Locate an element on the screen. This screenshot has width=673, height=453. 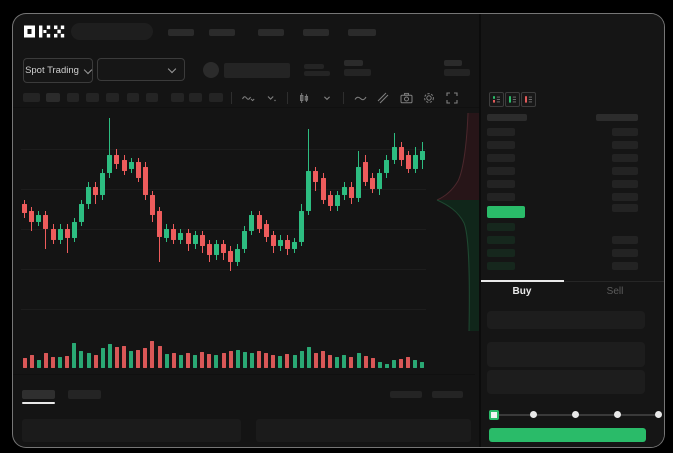
market-type-dropdown: Spot Trading is located at coordinates (58, 70).